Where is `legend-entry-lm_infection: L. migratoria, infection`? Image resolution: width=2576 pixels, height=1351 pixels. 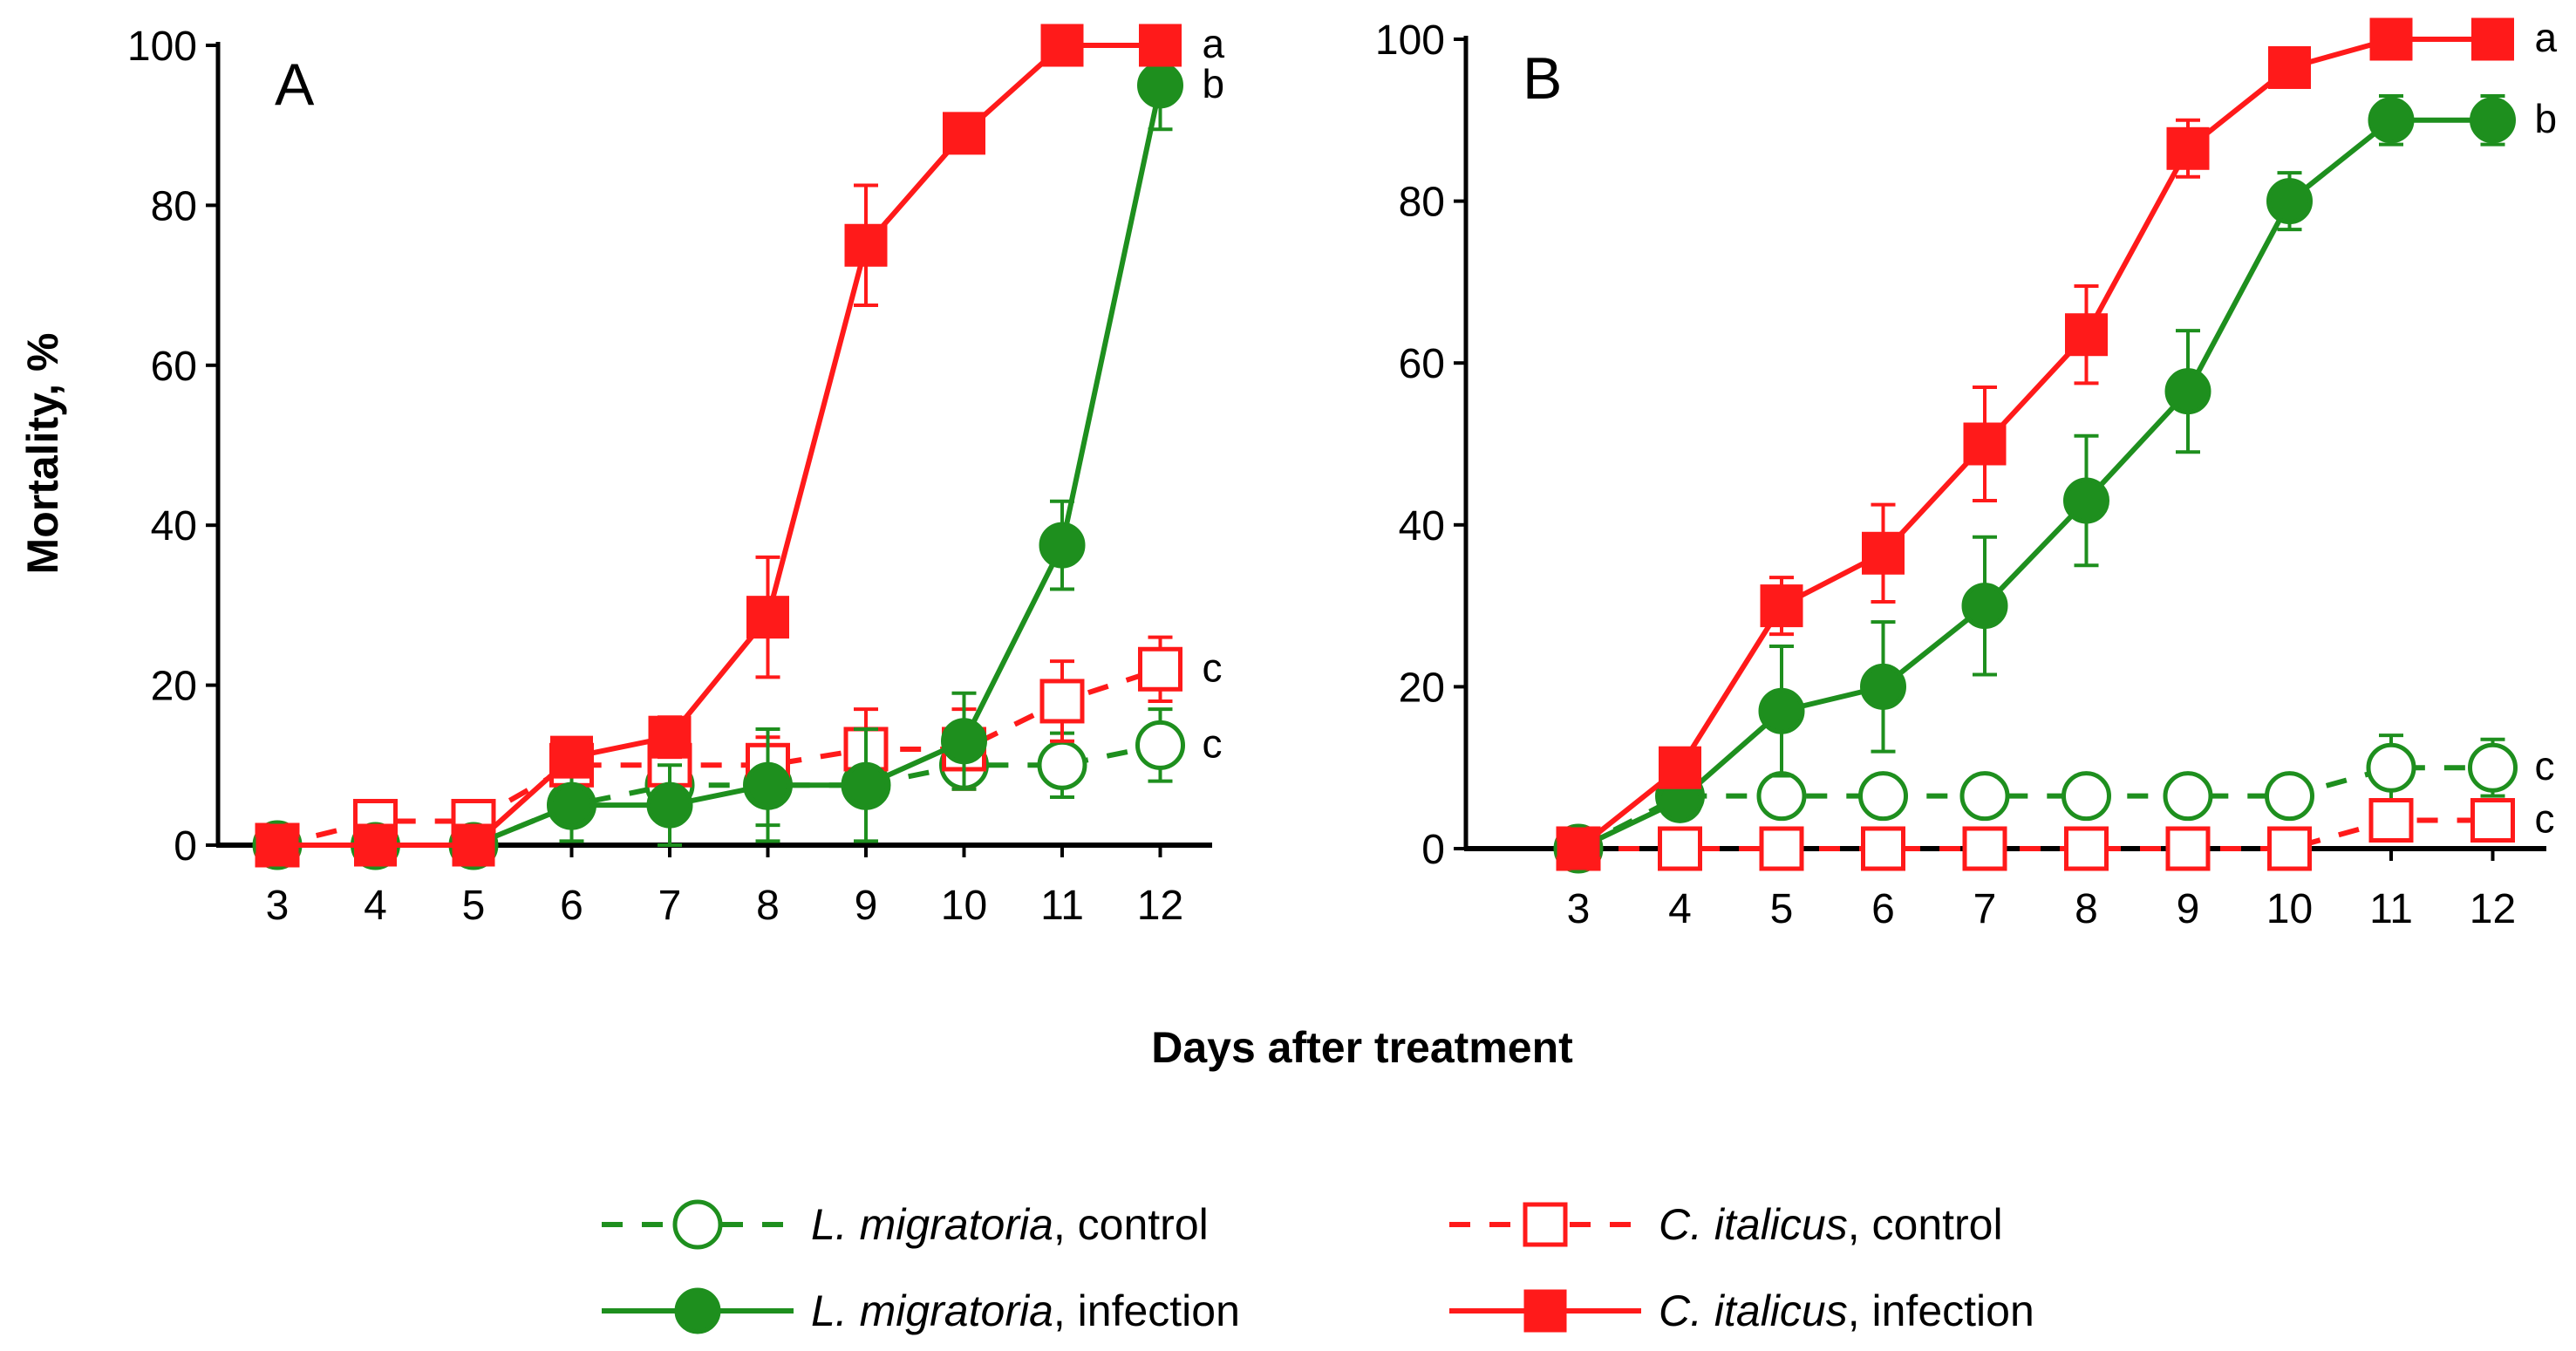
legend-entry-lm_infection: L. migratoria, infection is located at coordinates (921, 1310).